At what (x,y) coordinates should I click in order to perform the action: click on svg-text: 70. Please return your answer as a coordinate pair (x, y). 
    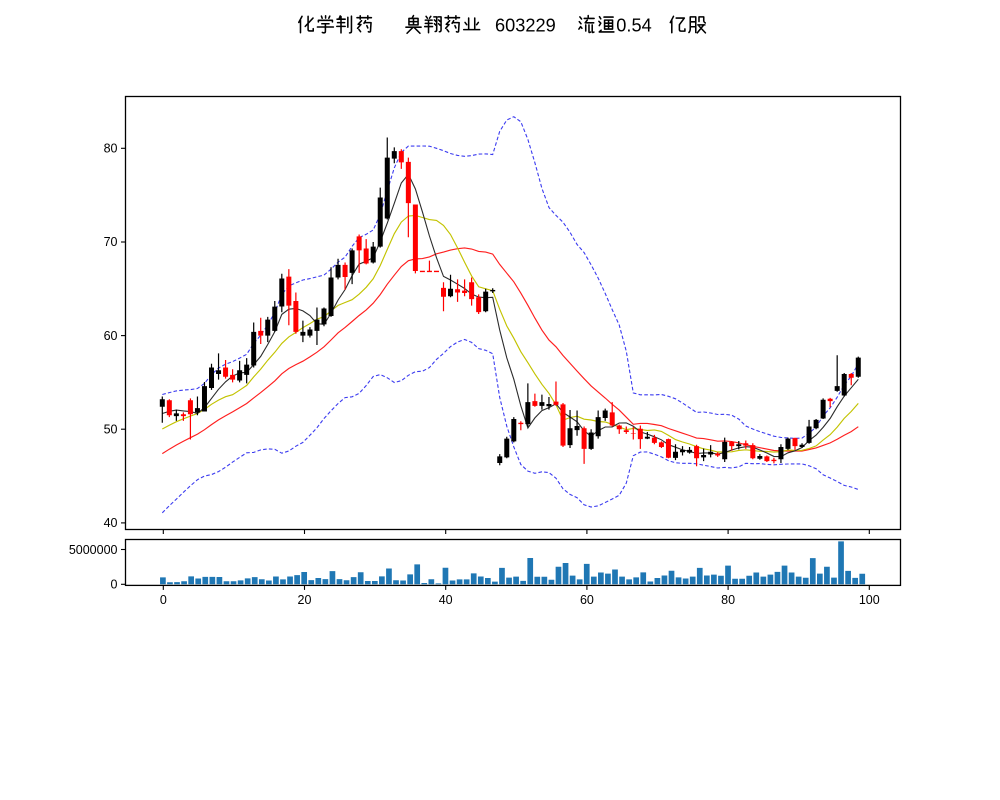
    Looking at the image, I should click on (111, 242).